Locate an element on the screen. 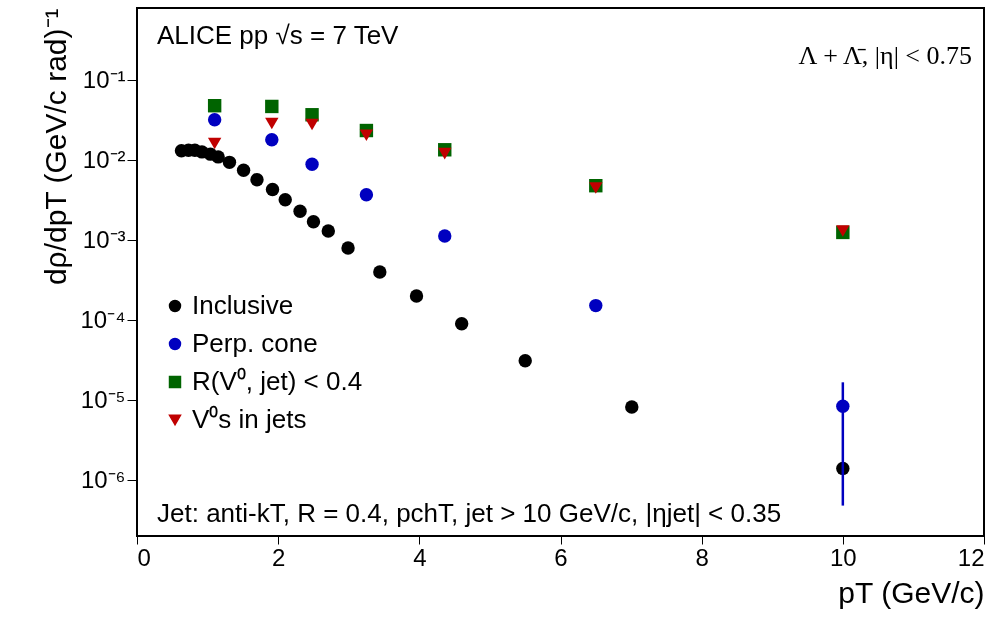 This screenshot has width=1004, height=629. legend-label: Inclusive is located at coordinates (243, 305).